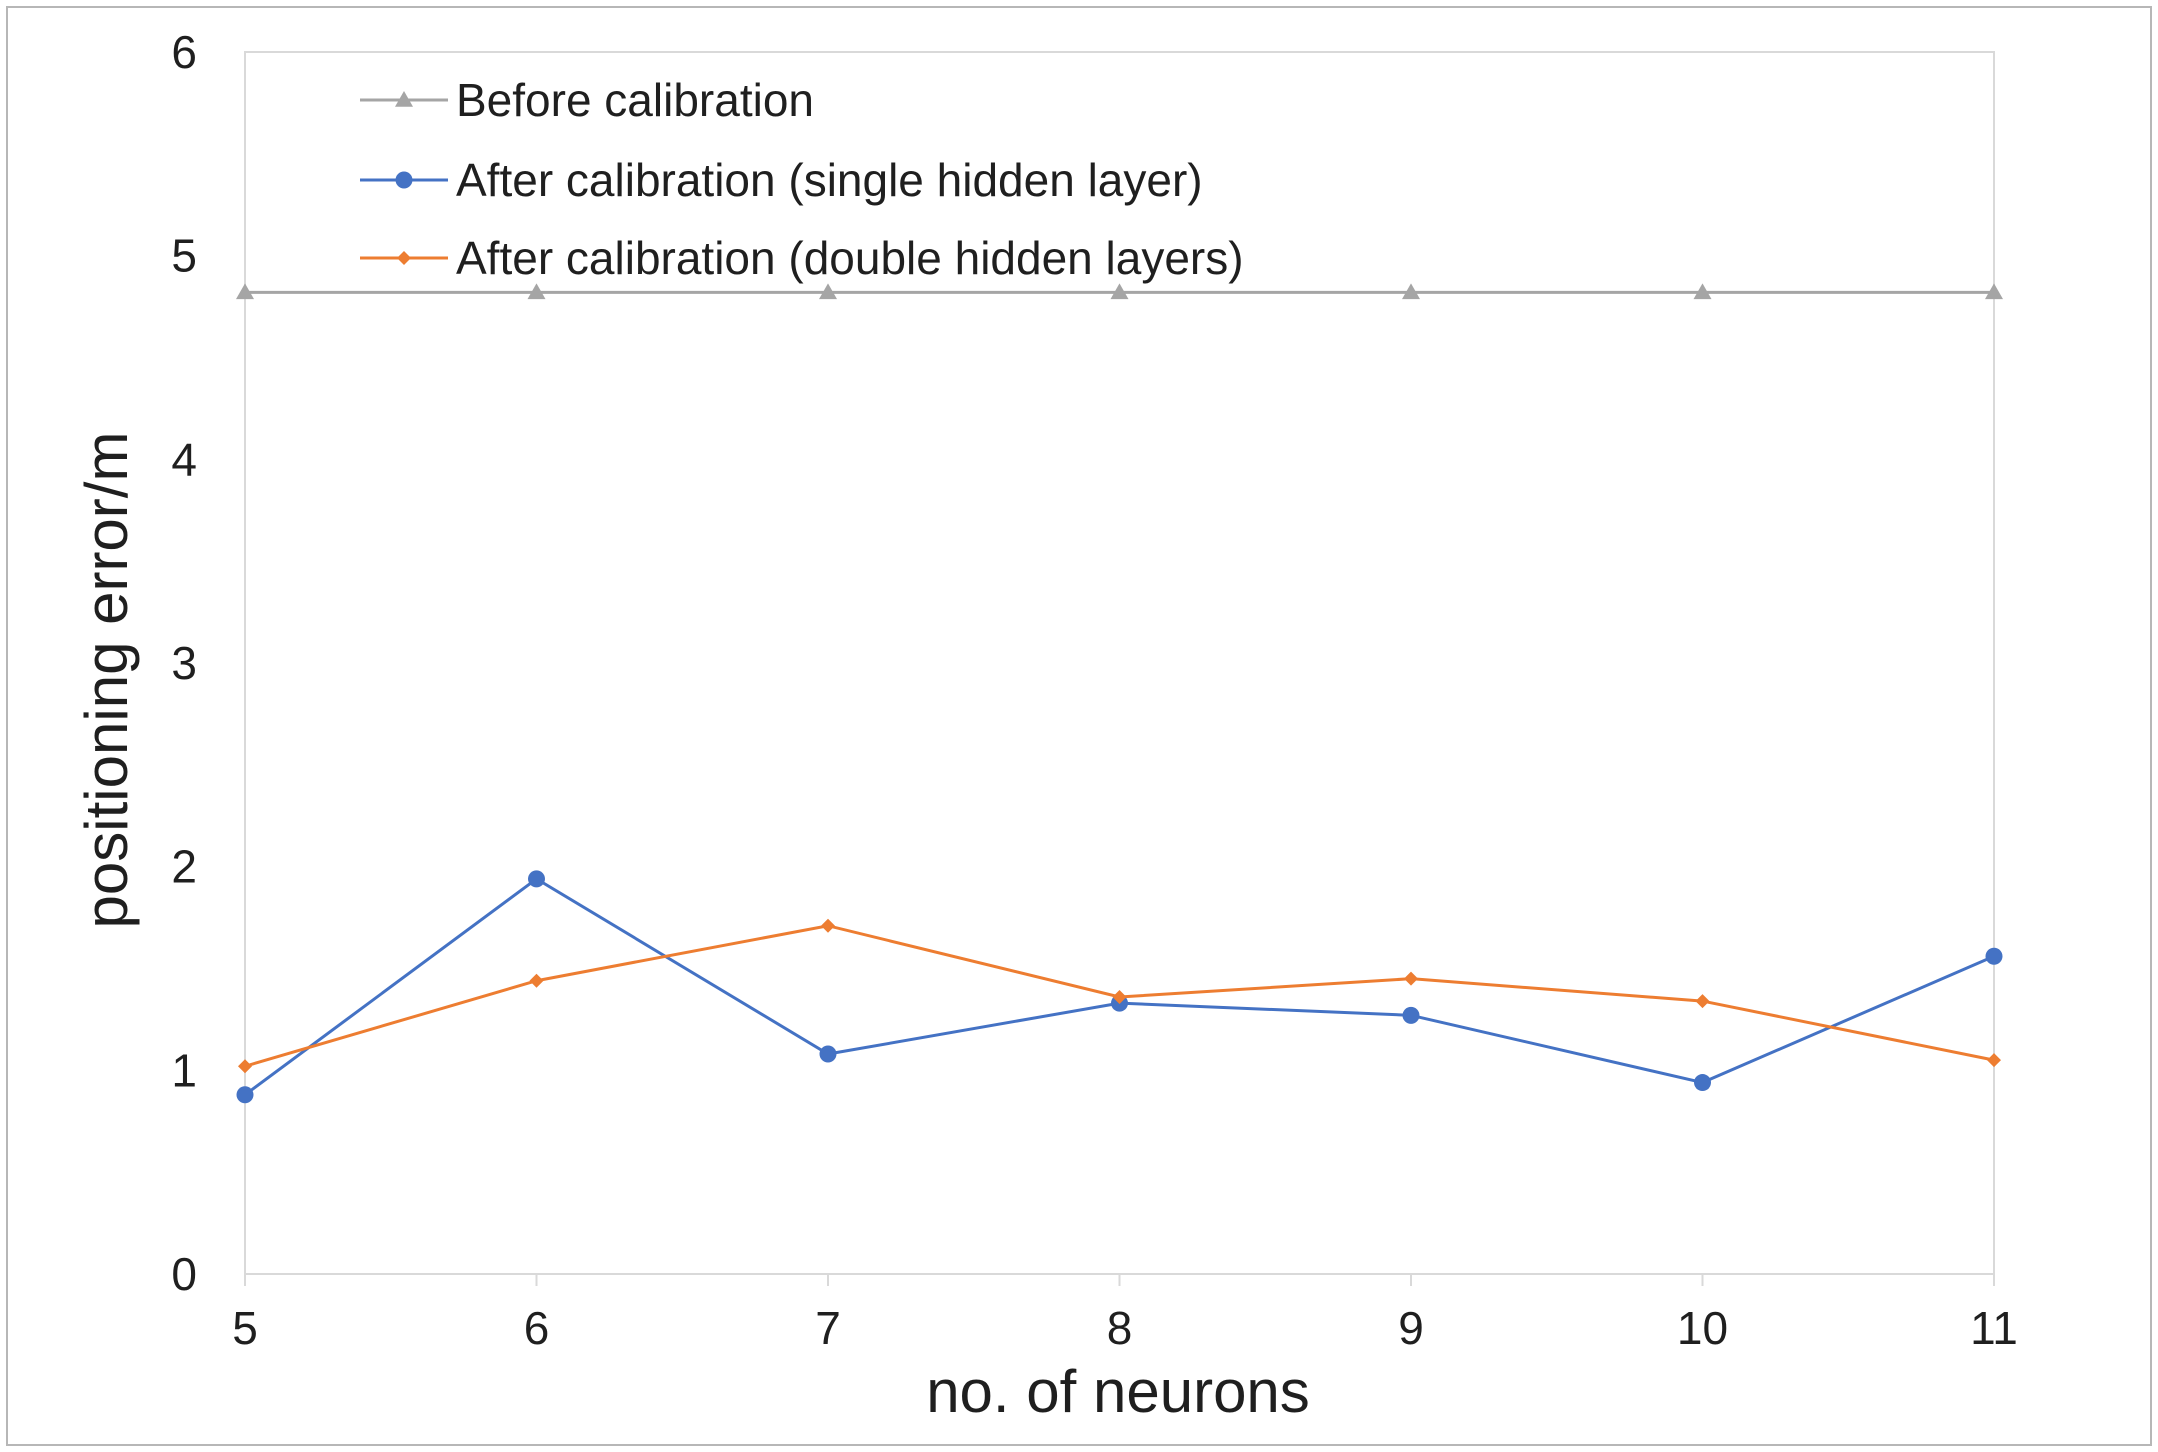 The width and height of the screenshot is (2158, 1452). I want to click on y-tick-label: 5, so click(184, 256).